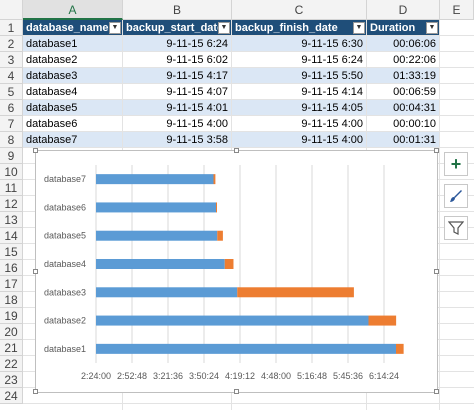 The width and height of the screenshot is (474, 410). What do you see at coordinates (65, 207) in the screenshot?
I see `y-category-label: database6` at bounding box center [65, 207].